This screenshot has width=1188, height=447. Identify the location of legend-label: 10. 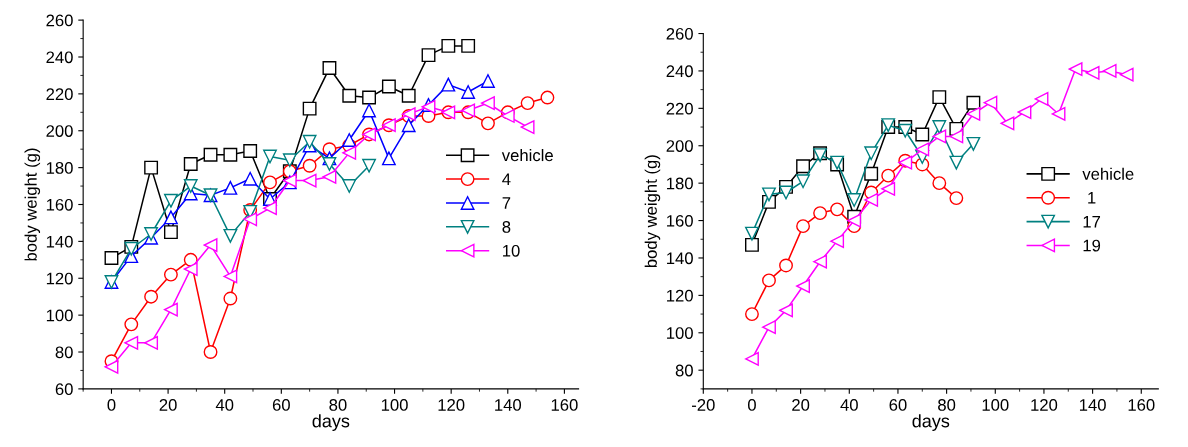
(511, 250).